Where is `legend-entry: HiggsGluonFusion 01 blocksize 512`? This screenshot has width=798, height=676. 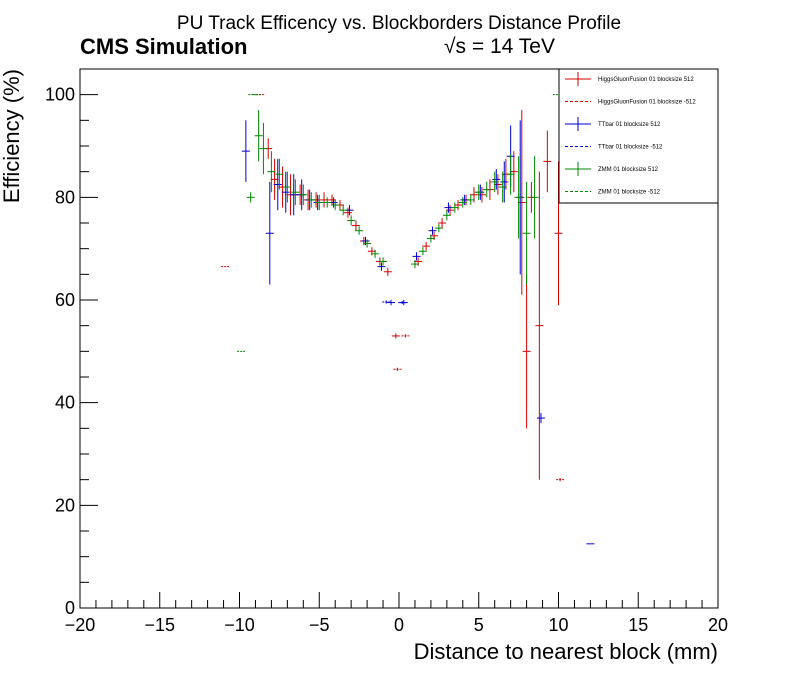
legend-entry: HiggsGluonFusion 01 blocksize 512 is located at coordinates (629, 79).